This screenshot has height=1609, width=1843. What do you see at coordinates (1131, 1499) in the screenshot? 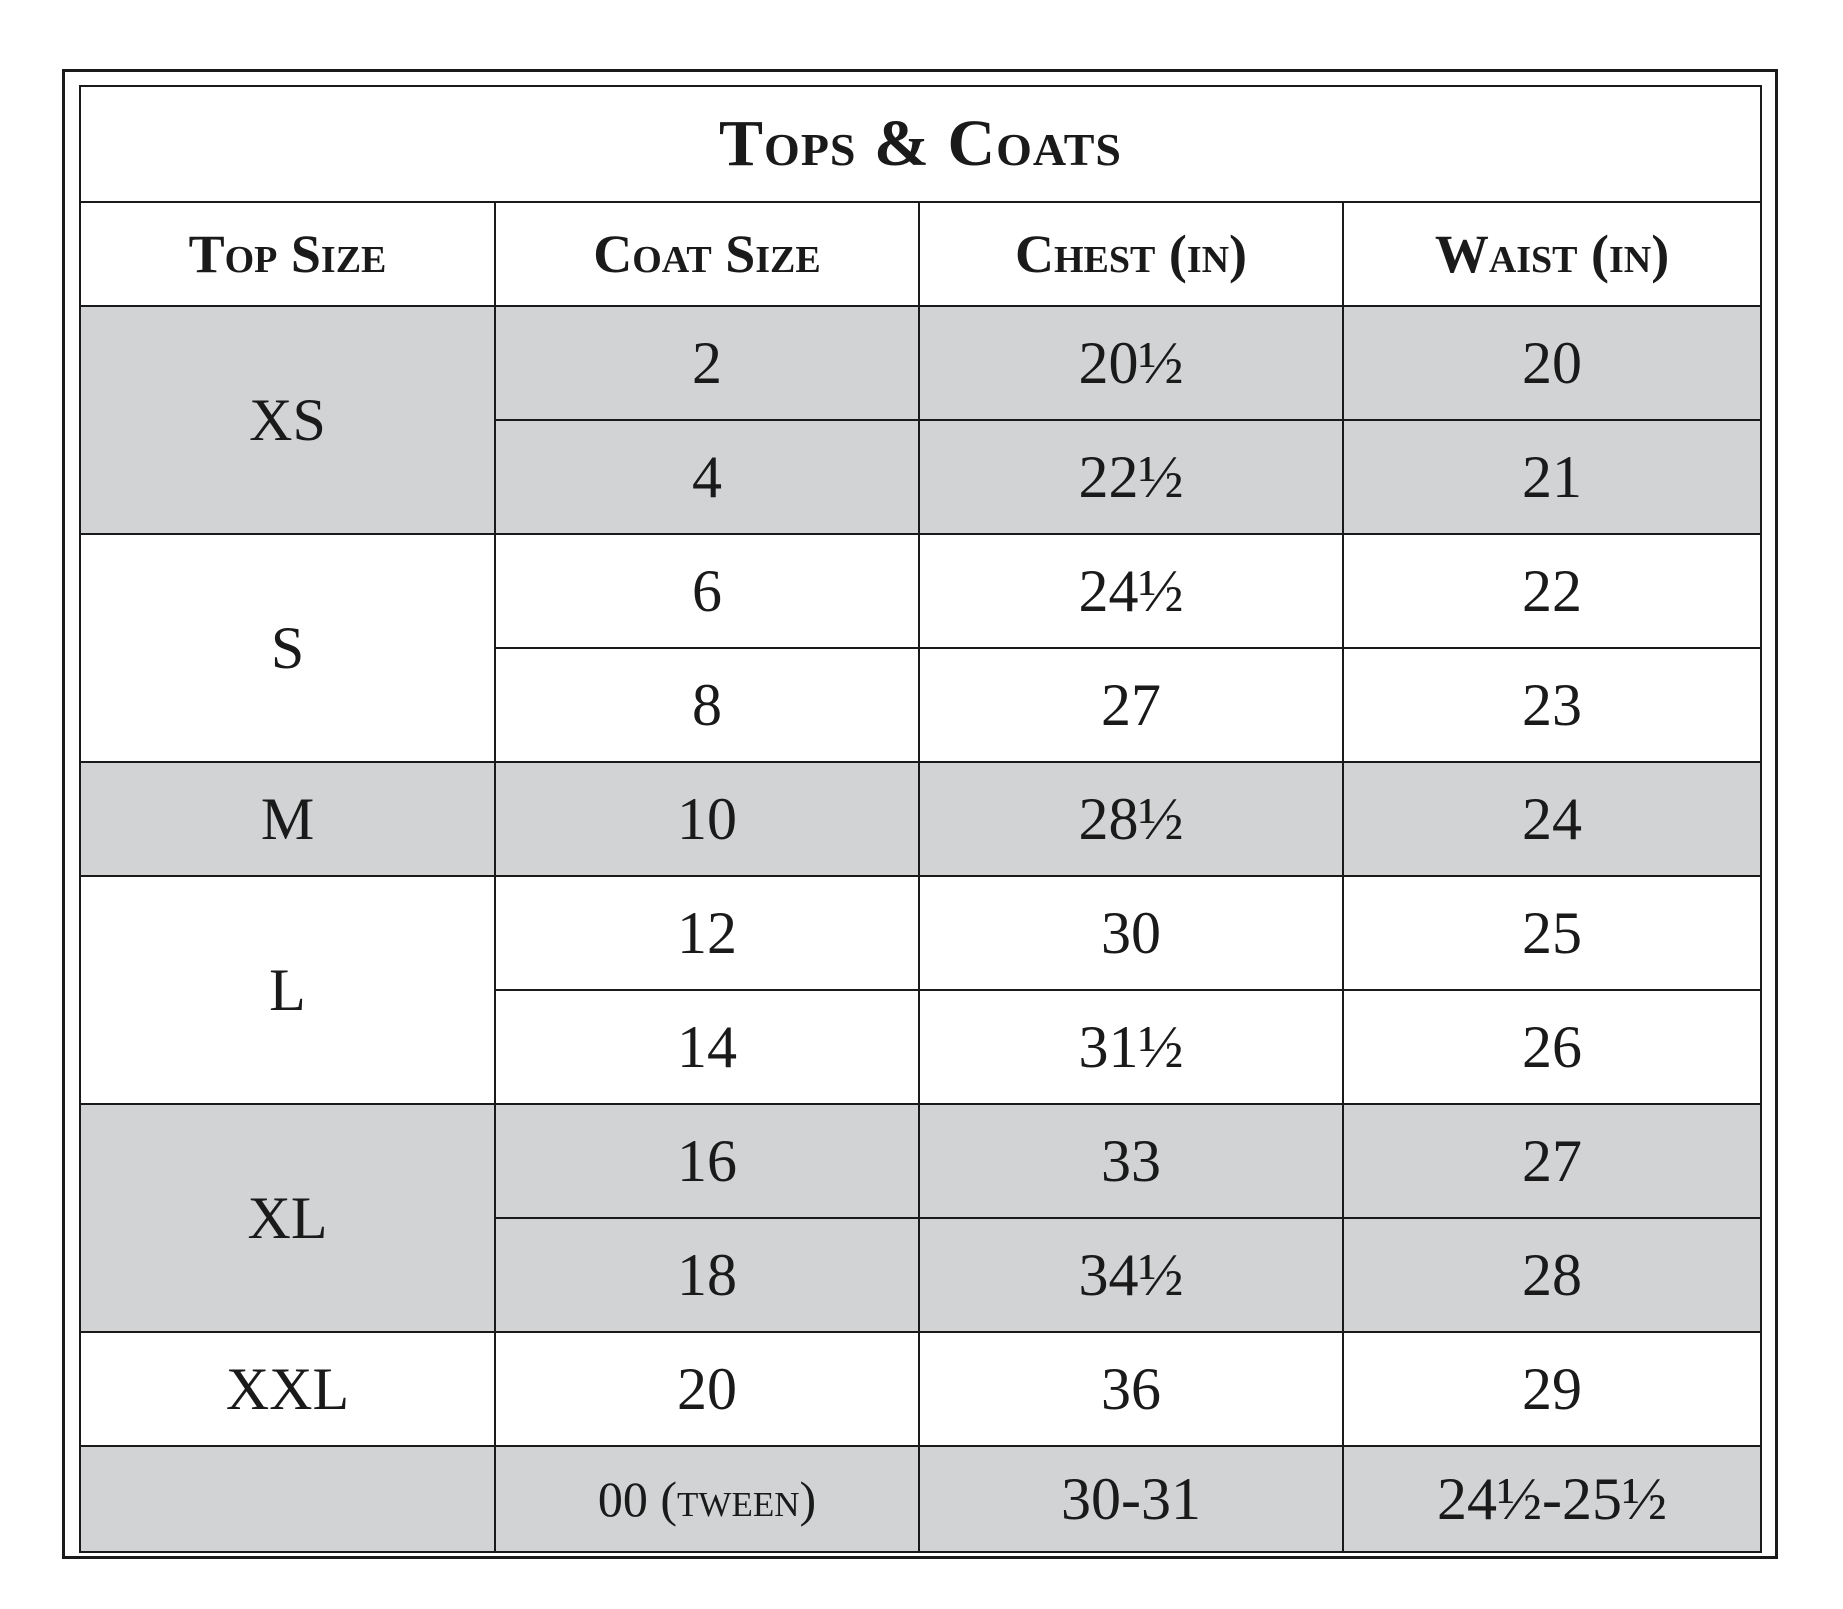
I see `chest-cell: 30-31` at bounding box center [1131, 1499].